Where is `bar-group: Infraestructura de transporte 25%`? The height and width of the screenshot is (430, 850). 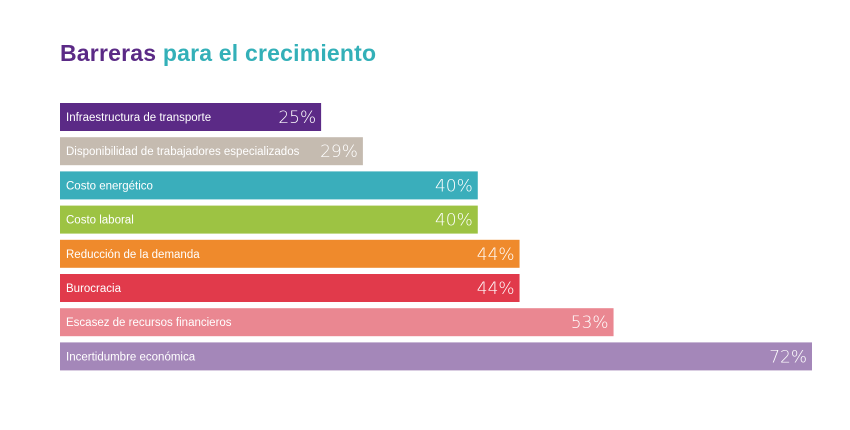
bar-group: Infraestructura de transporte 25% is located at coordinates (191, 117).